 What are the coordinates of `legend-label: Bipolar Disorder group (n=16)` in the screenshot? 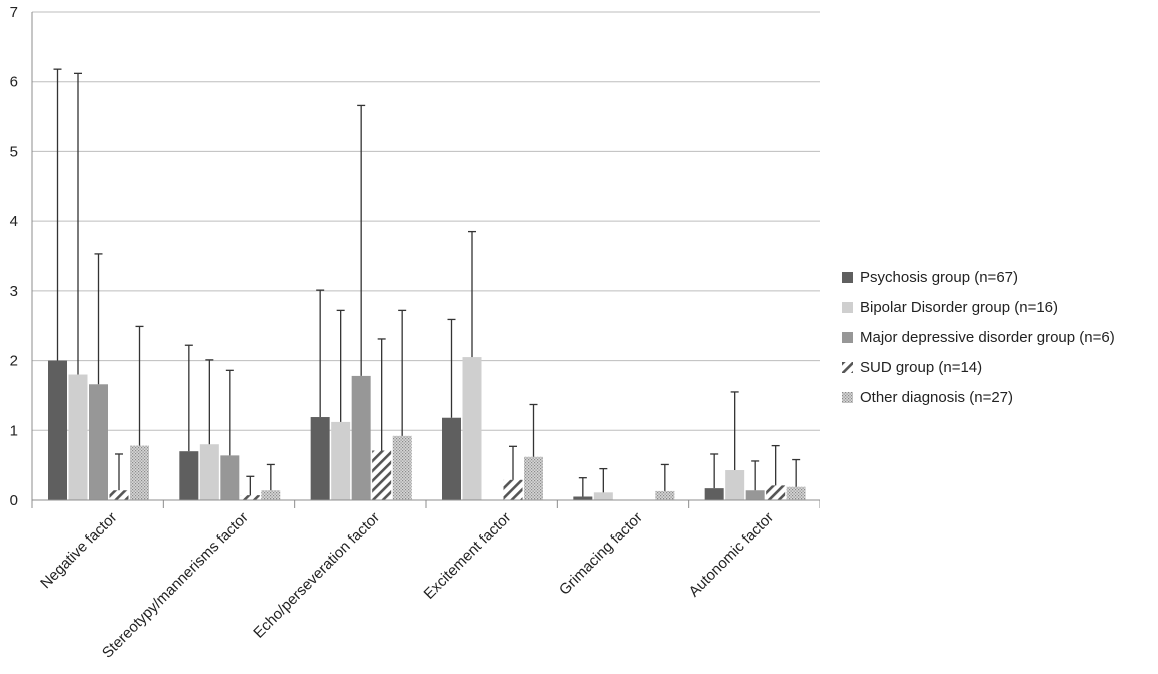 It's located at (959, 307).